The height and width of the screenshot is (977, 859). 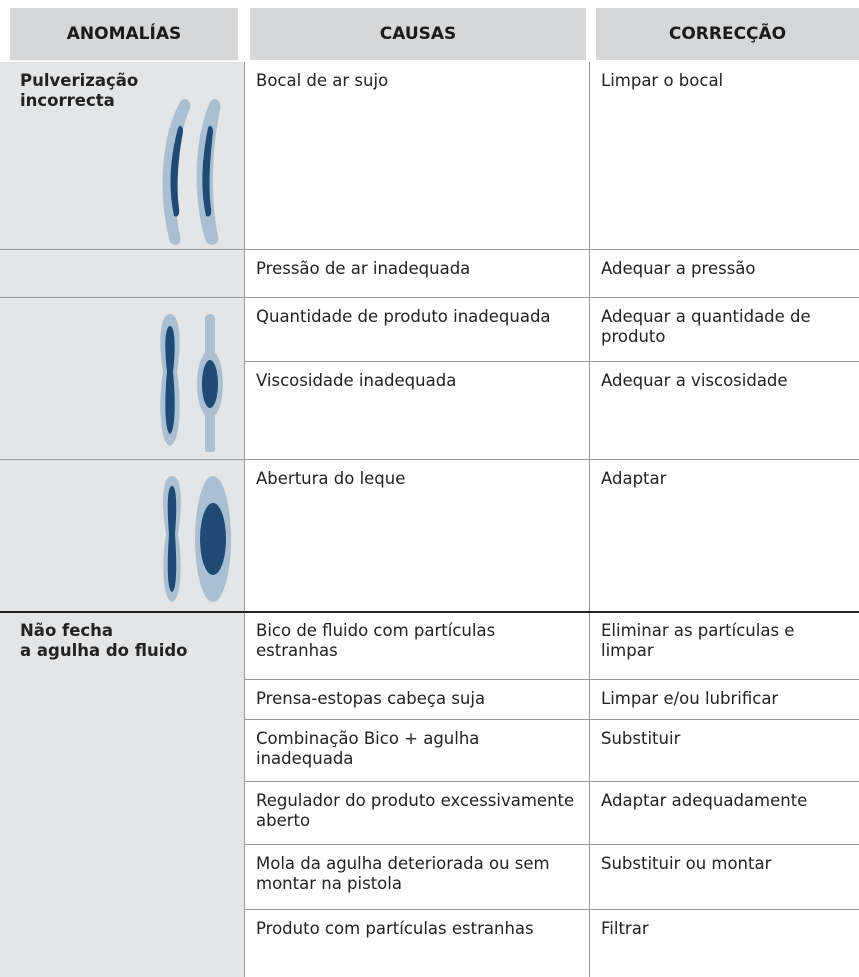 I want to click on cause-cell: Abertura do leque, so click(x=417, y=536).